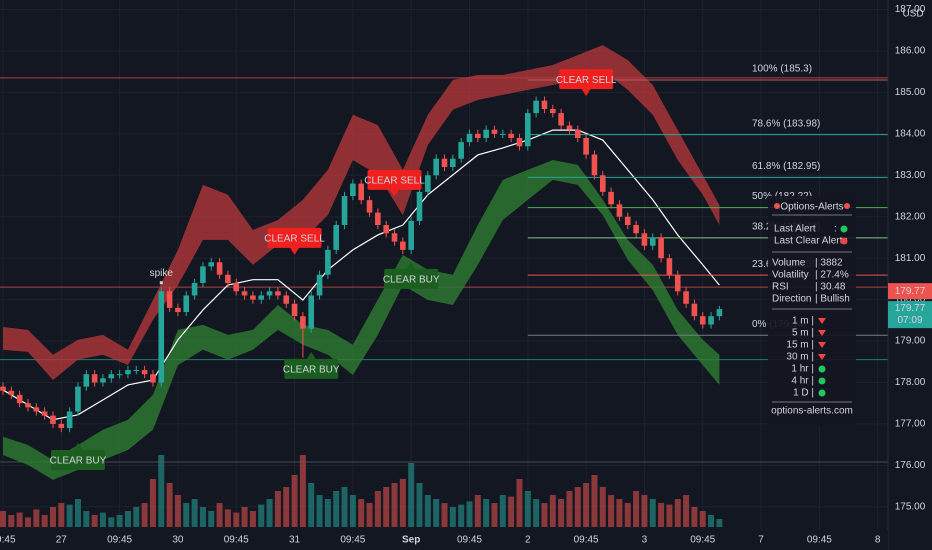  What do you see at coordinates (910, 341) in the screenshot?
I see `y-tick-label: 179.00` at bounding box center [910, 341].